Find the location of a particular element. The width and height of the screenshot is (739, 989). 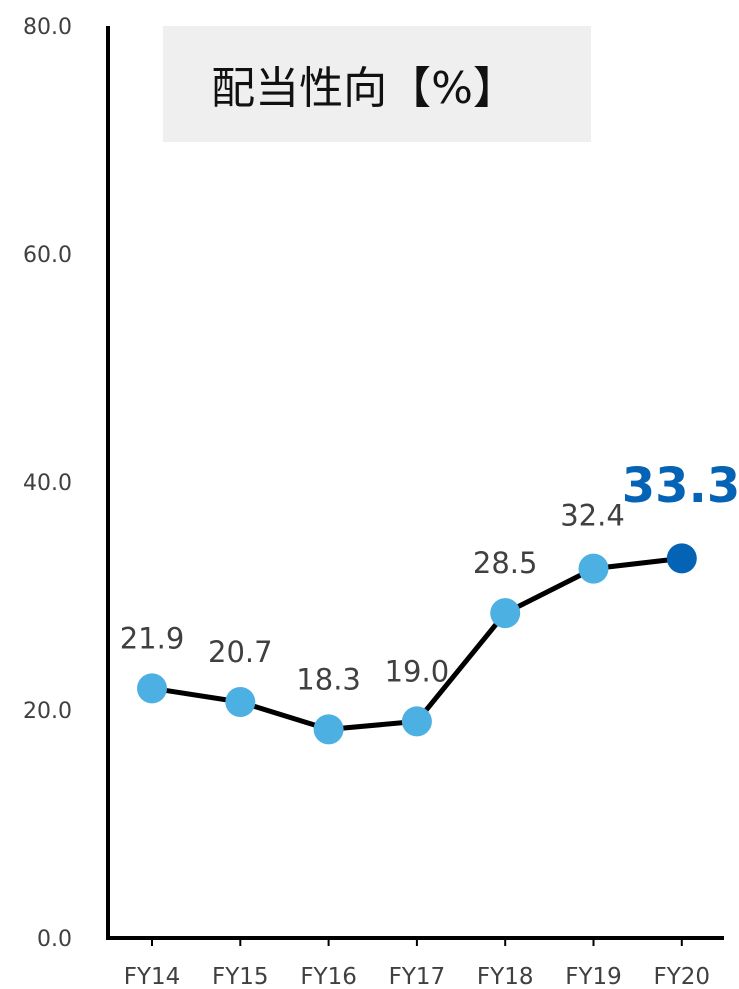

data-label: 19.0 is located at coordinates (417, 671).